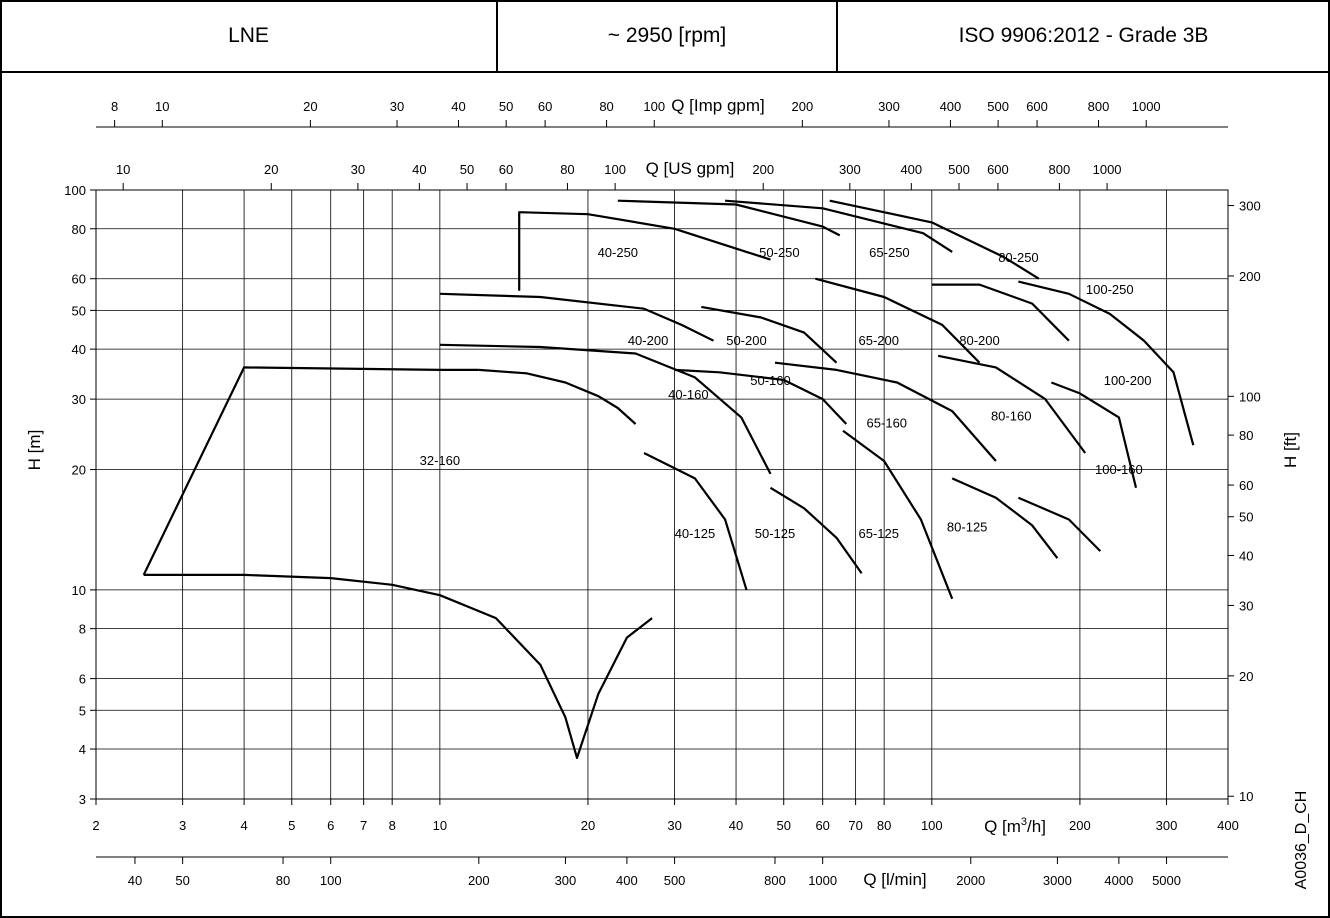  Describe the element at coordinates (283, 880) in the screenshot. I see `lmin-tick-label: 80` at that location.